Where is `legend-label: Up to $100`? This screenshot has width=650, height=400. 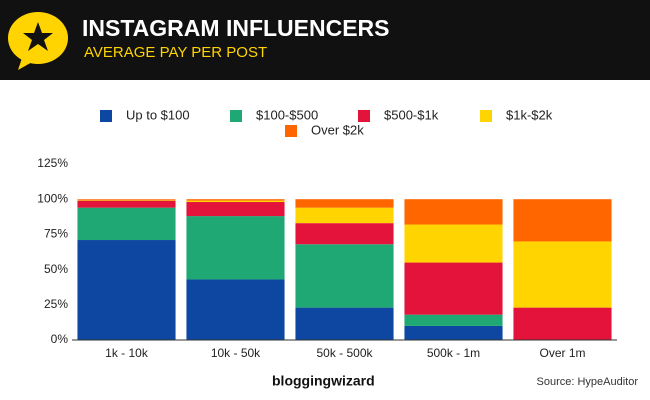
legend-label: Up to $100 is located at coordinates (158, 114).